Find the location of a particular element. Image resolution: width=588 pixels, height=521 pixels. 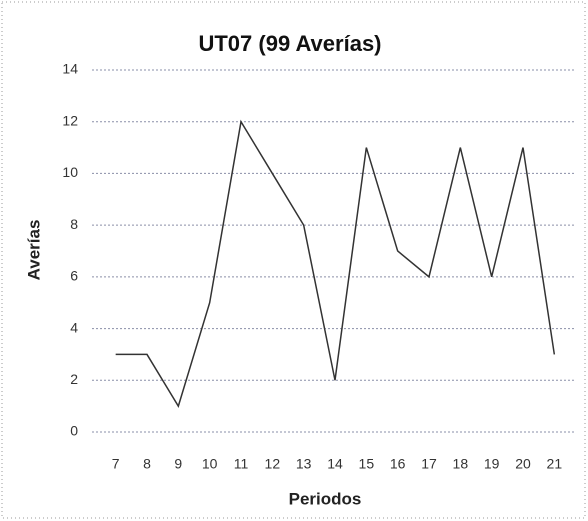

chart-title: UT07 (99 Averías) is located at coordinates (289, 43).